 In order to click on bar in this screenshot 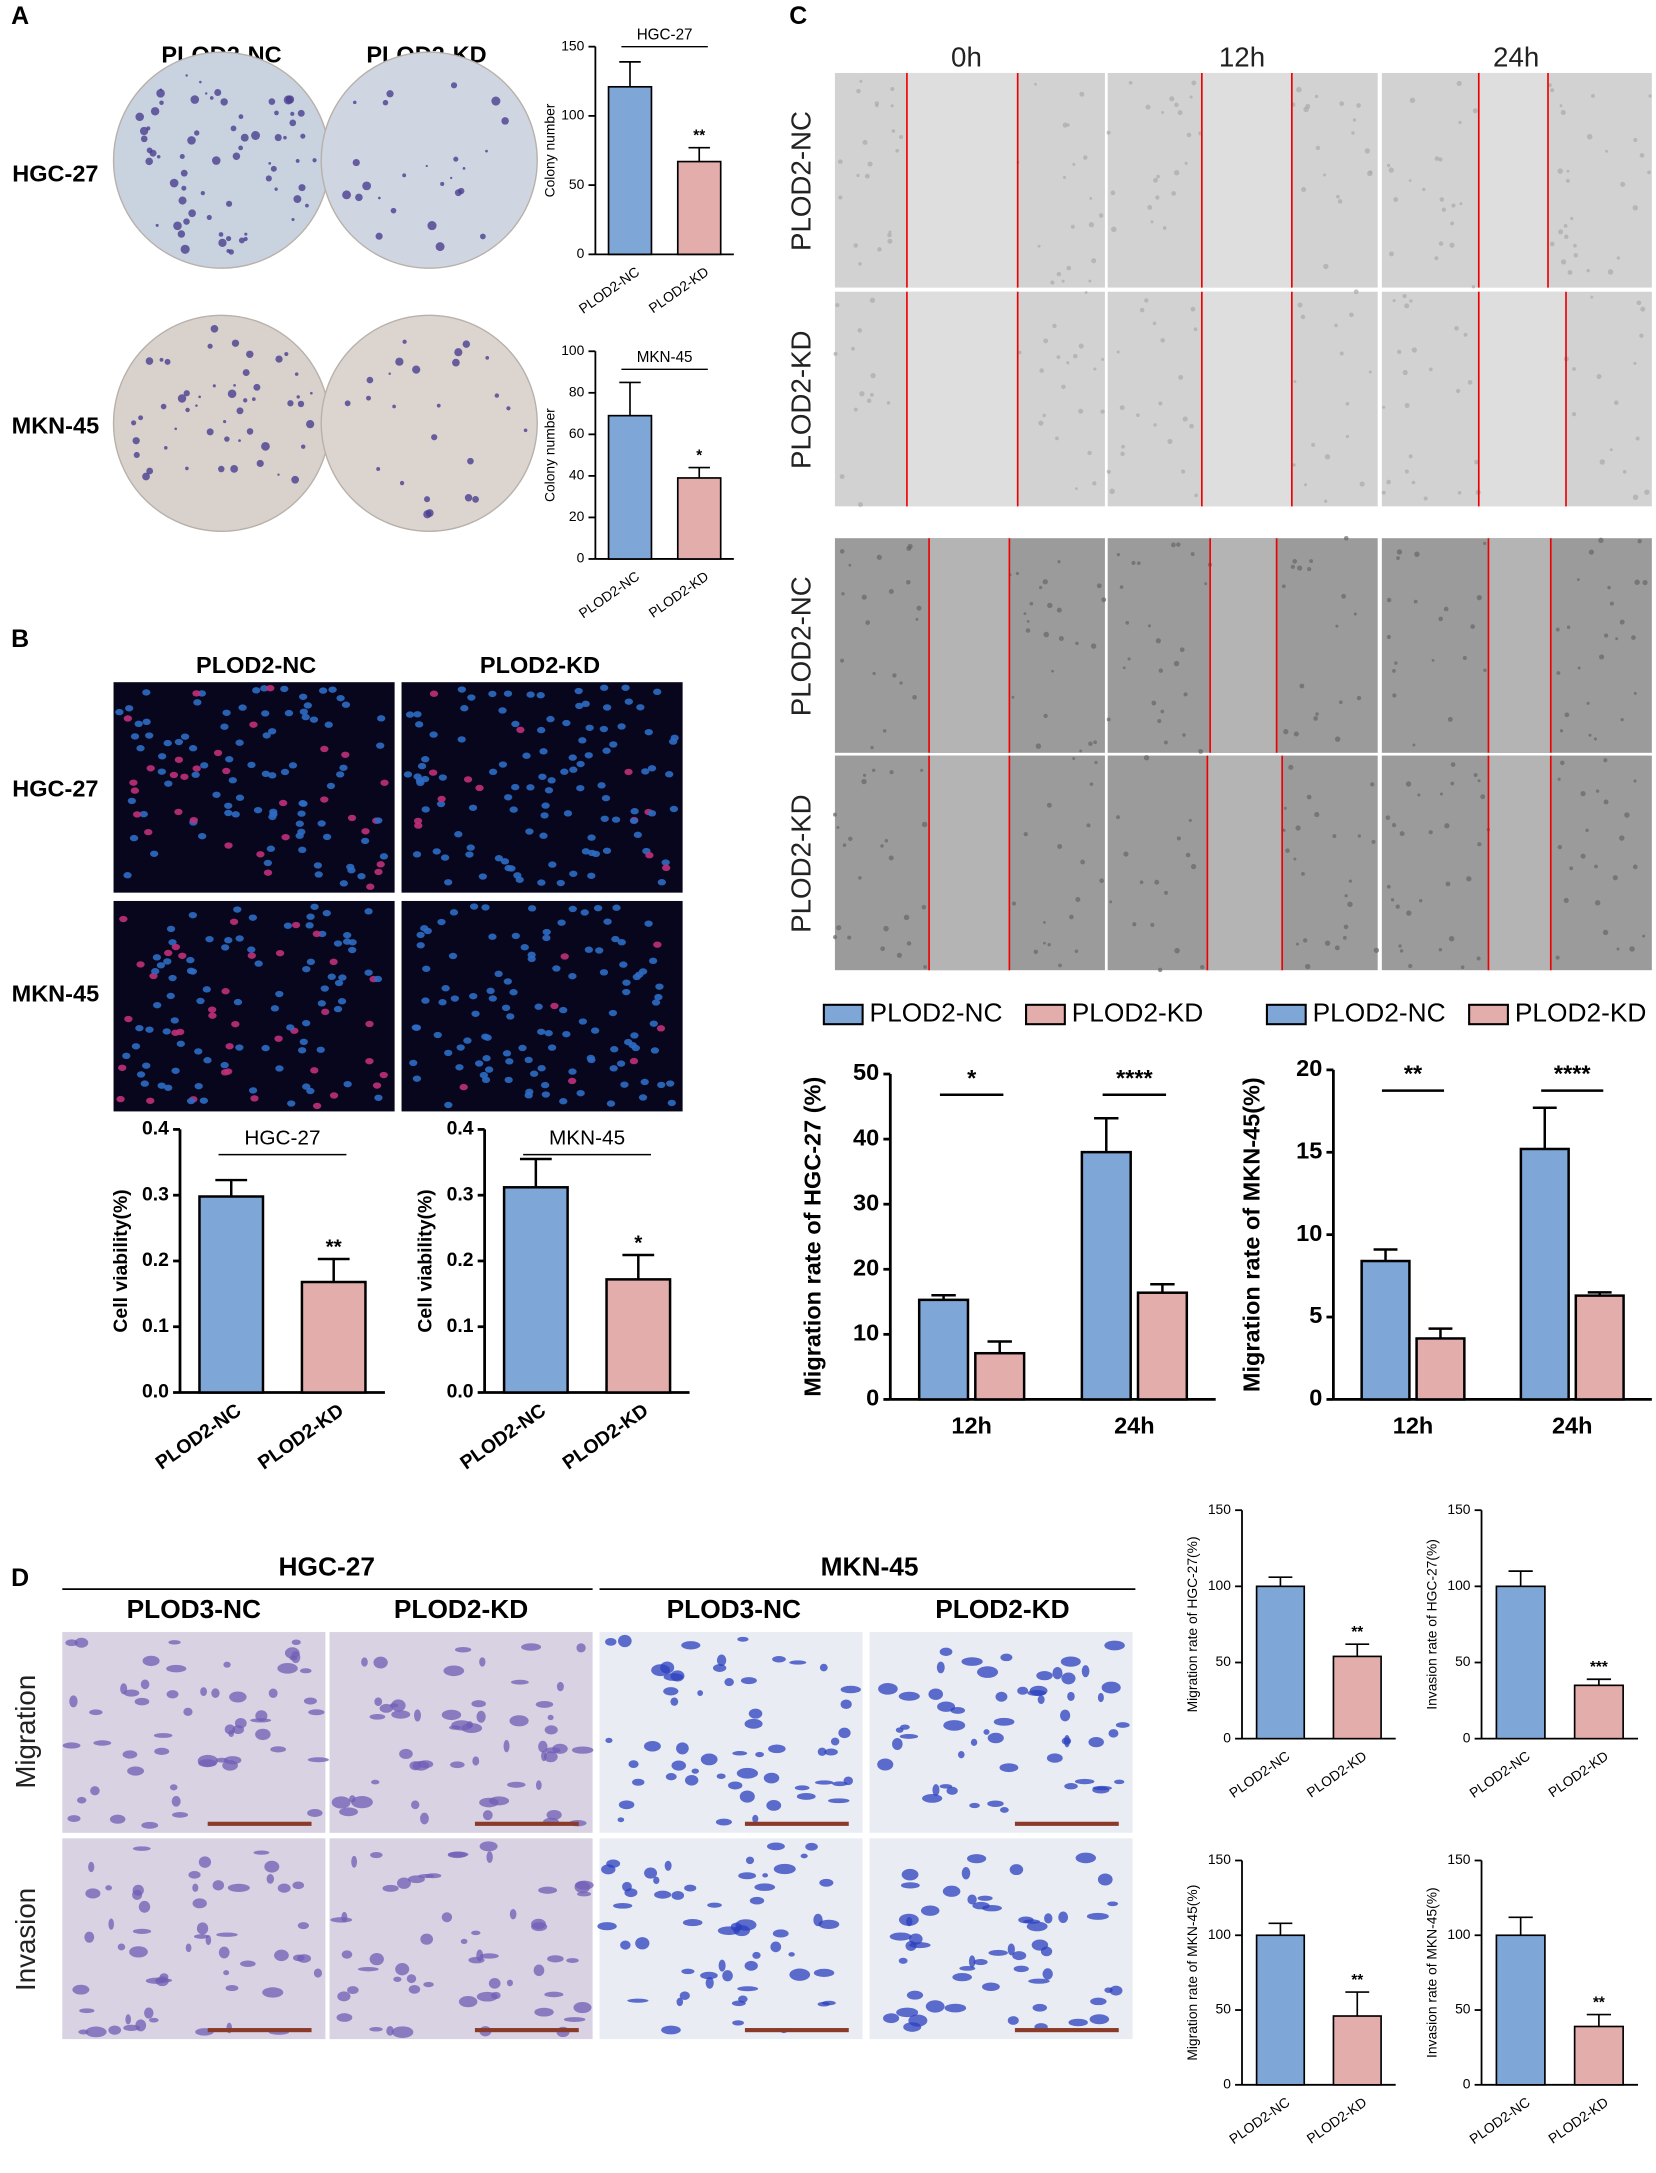, I will do `click(1544, 1274)`.